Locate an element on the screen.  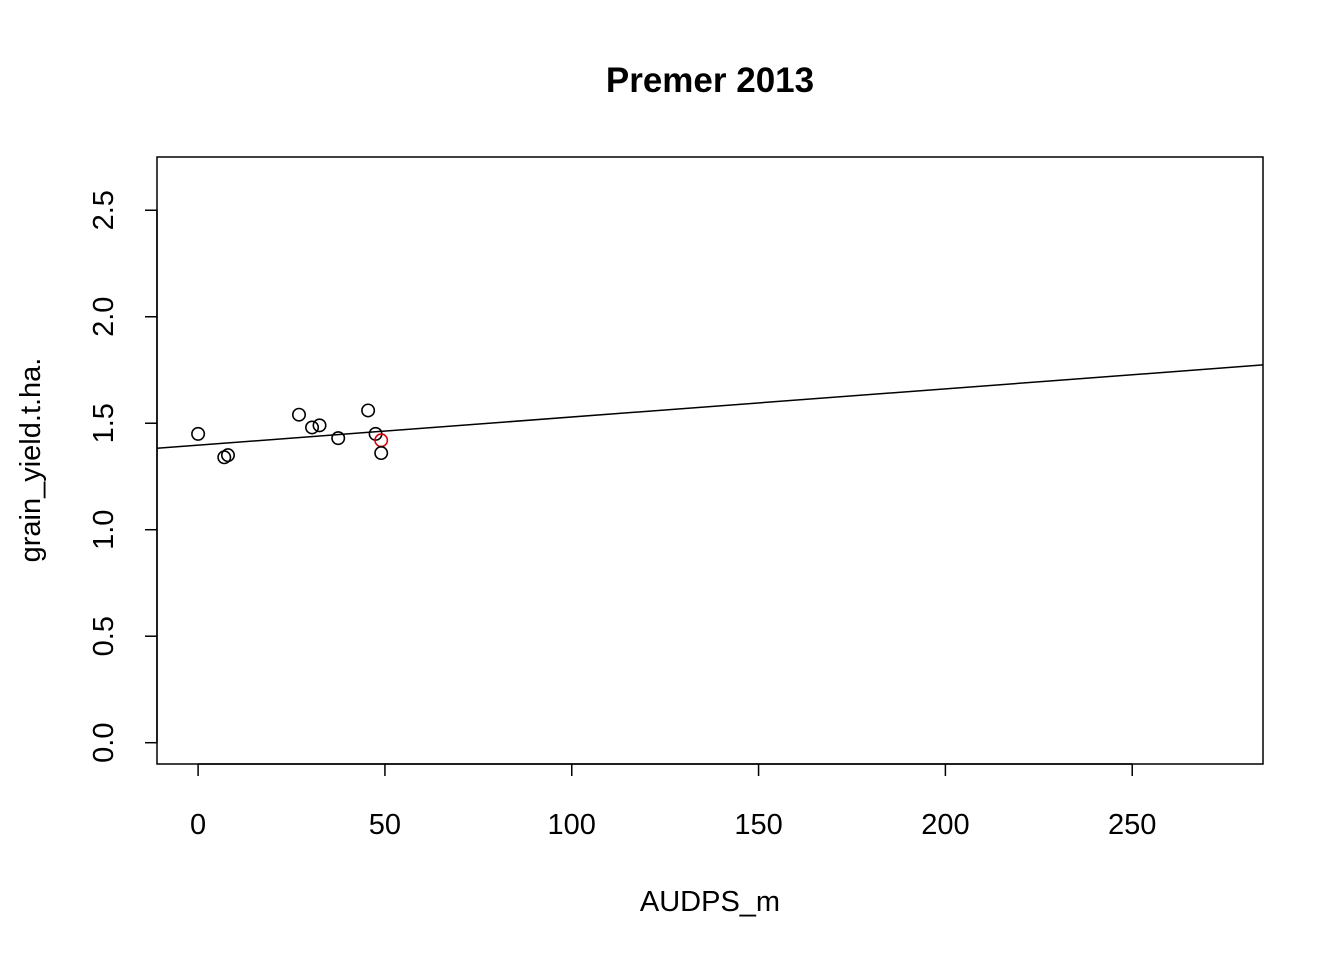
plot-area is located at coordinates (710, 414).